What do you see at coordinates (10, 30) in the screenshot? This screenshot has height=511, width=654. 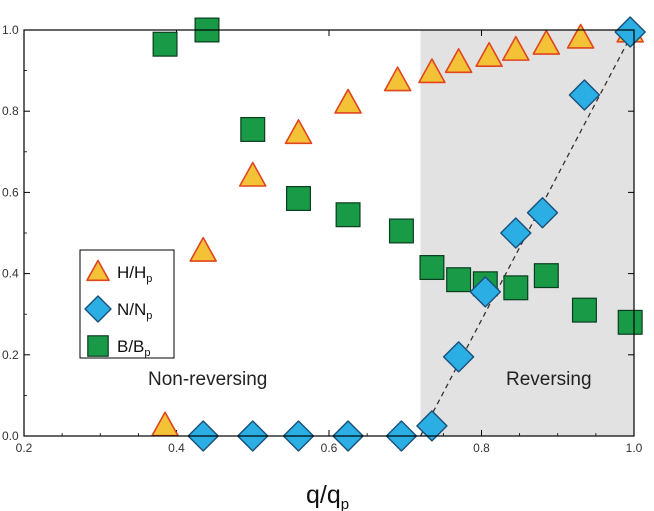 I see `y-tick-label: 1.0` at bounding box center [10, 30].